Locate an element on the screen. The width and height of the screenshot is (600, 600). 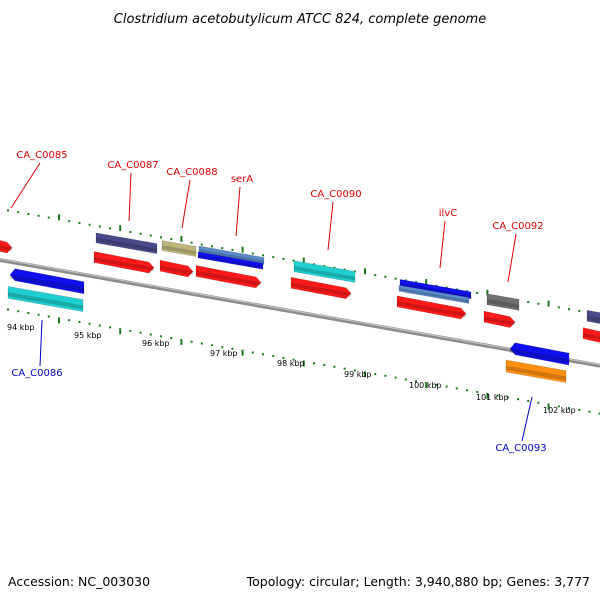
gene-box-ca-c0088 is located at coordinates (179, 248).